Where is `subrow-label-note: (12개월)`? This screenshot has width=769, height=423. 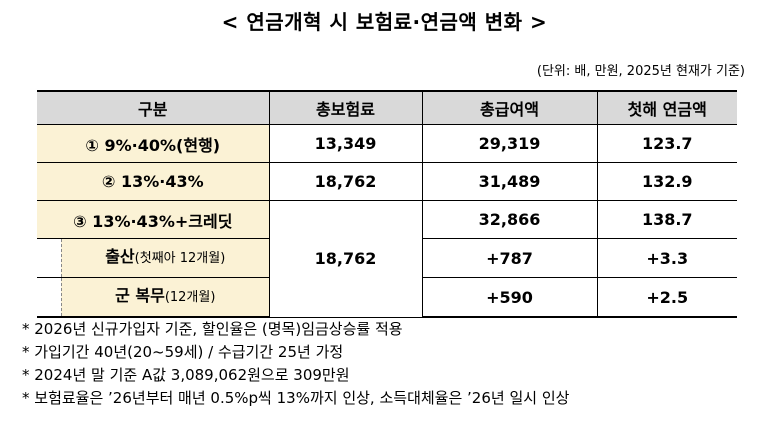
subrow-label-note: (12개월) is located at coordinates (190, 297).